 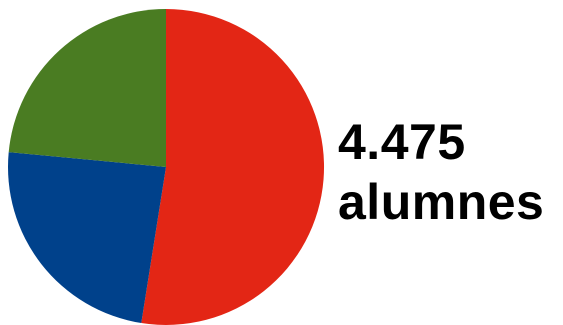 What do you see at coordinates (86, 238) in the screenshot?
I see `pie-slice-blue` at bounding box center [86, 238].